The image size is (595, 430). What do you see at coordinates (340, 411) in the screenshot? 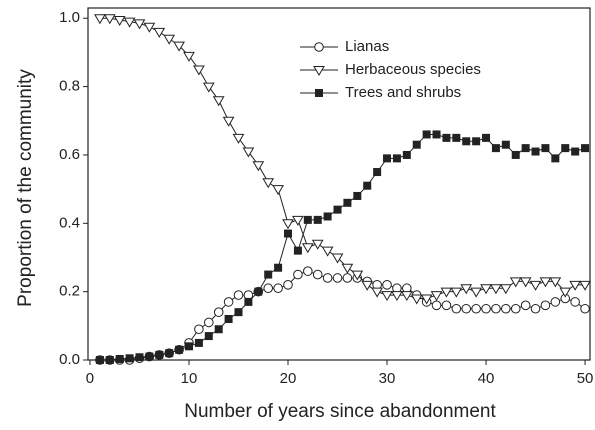
I see `x-axis-label: Number of years since abandonment` at bounding box center [340, 411].